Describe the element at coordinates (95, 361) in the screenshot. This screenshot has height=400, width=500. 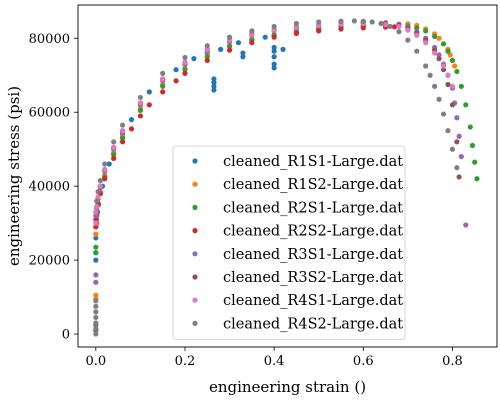
I see `x-tick-label: 0.0` at that location.